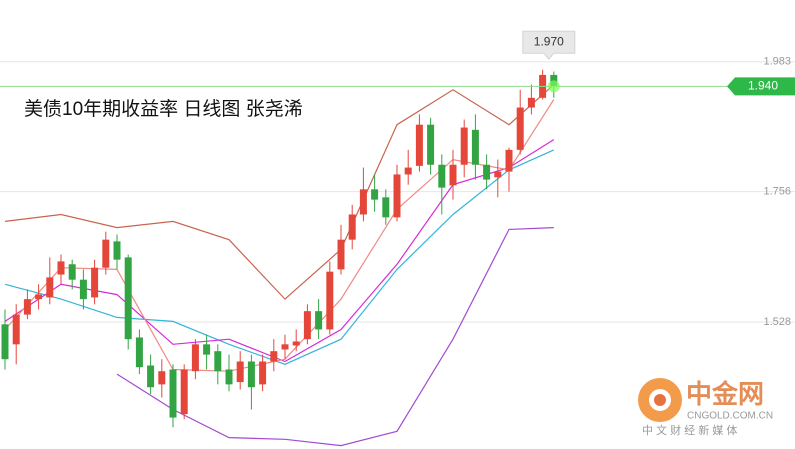  I want to click on y-tick-label: 1.756, so click(777, 192).